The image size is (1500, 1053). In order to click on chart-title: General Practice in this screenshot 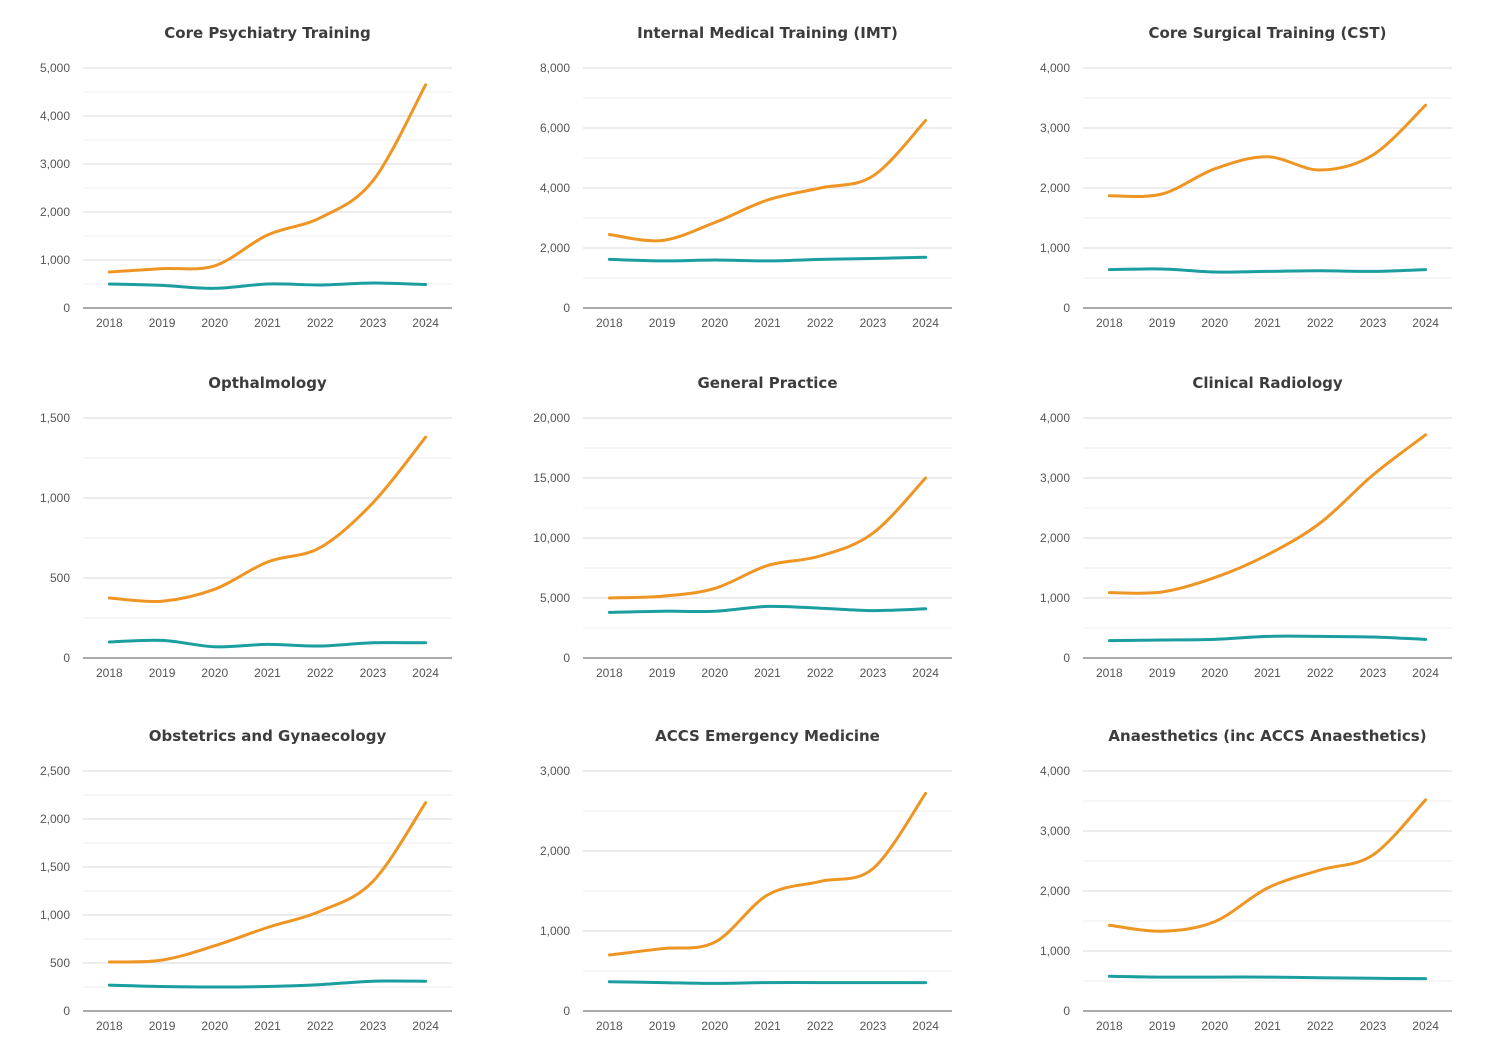, I will do `click(767, 383)`.